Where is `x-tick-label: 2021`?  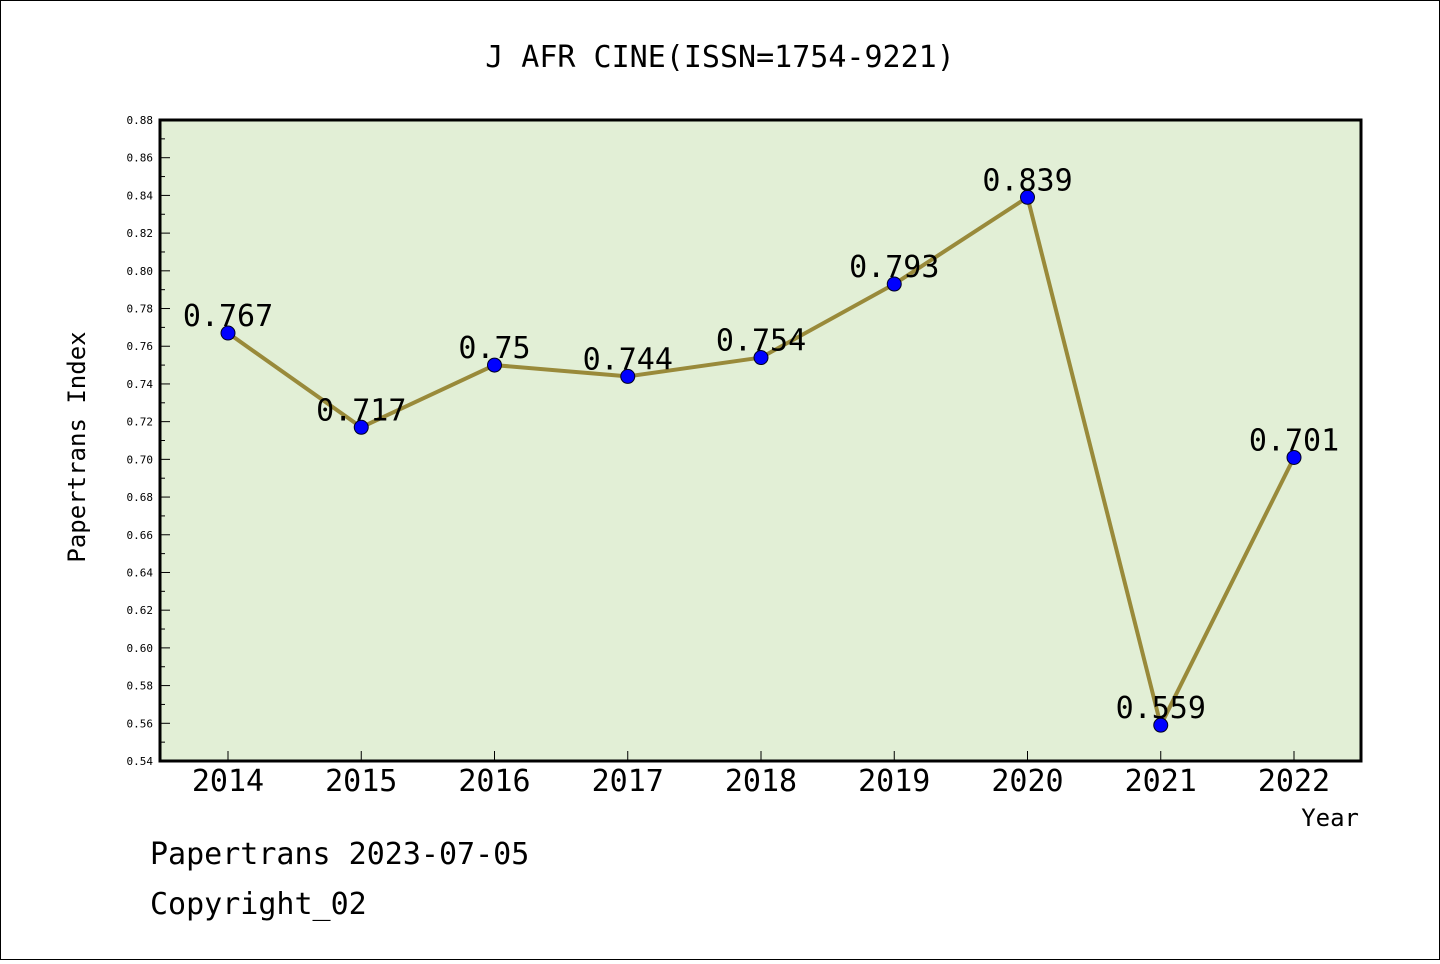
x-tick-label: 2021 is located at coordinates (1161, 781).